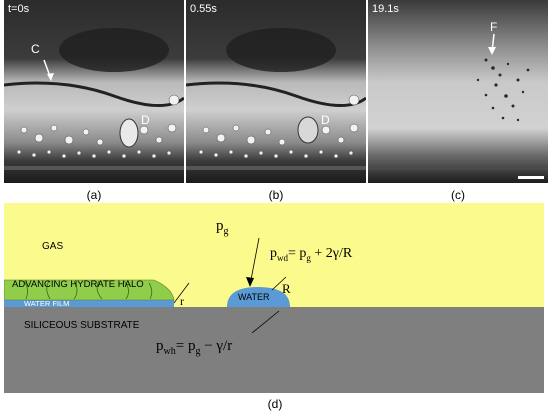 This screenshot has height=417, width=550. What do you see at coordinates (275, 404) in the screenshot?
I see `caption-d: (d)` at bounding box center [275, 404].